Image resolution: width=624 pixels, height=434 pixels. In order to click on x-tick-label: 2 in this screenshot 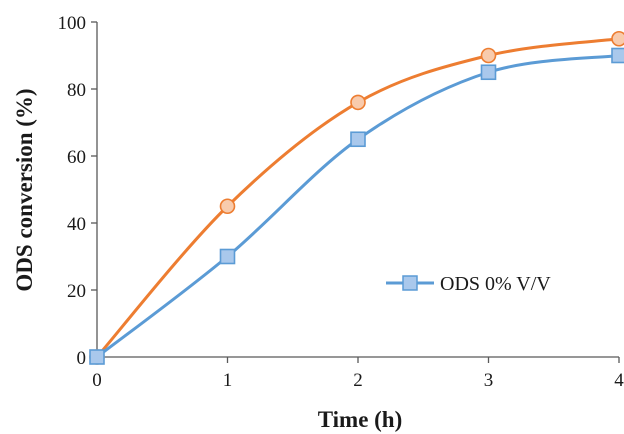, I will do `click(358, 380)`.